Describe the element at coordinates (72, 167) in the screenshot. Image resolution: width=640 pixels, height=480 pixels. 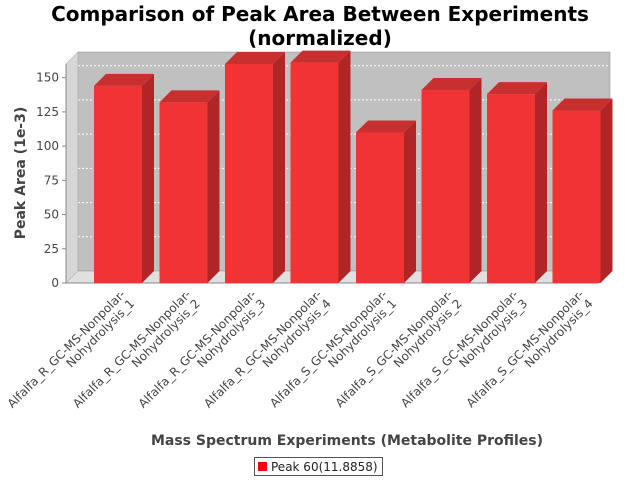
I see `plot-left-wall` at that location.